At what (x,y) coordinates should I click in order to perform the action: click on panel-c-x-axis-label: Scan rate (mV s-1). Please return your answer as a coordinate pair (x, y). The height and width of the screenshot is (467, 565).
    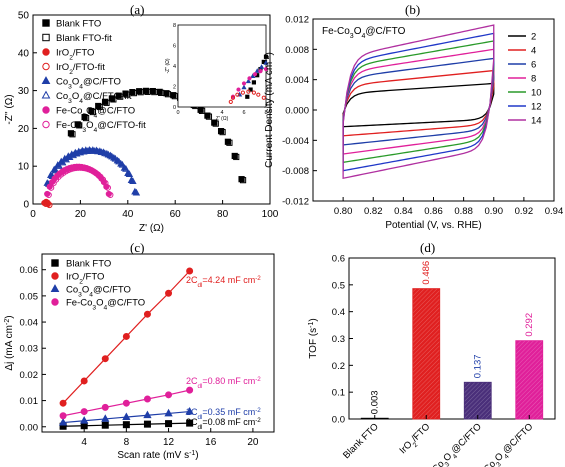
    Looking at the image, I should click on (157, 456).